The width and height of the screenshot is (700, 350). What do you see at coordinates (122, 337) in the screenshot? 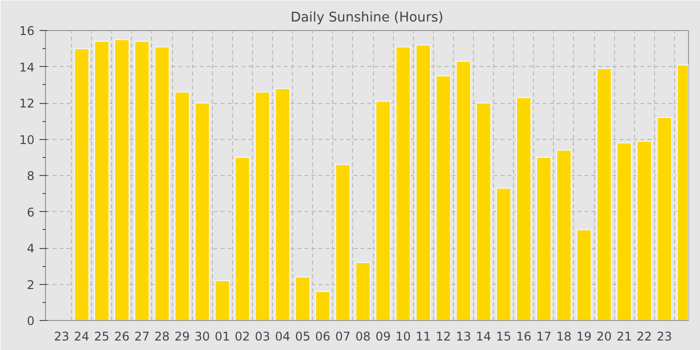
I see `x-tick-label: 26` at bounding box center [122, 337].